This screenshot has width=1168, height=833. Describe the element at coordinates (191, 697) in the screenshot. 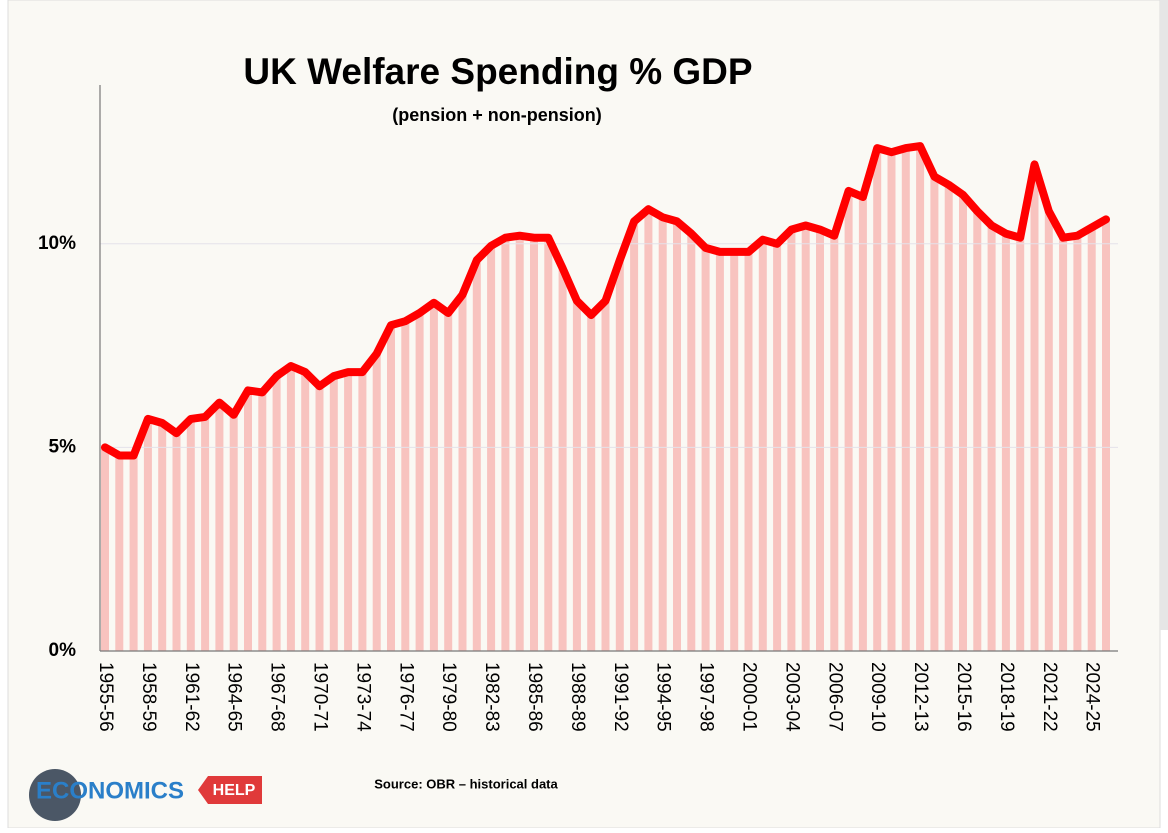

I see `x-tick-label: 1961-62` at that location.